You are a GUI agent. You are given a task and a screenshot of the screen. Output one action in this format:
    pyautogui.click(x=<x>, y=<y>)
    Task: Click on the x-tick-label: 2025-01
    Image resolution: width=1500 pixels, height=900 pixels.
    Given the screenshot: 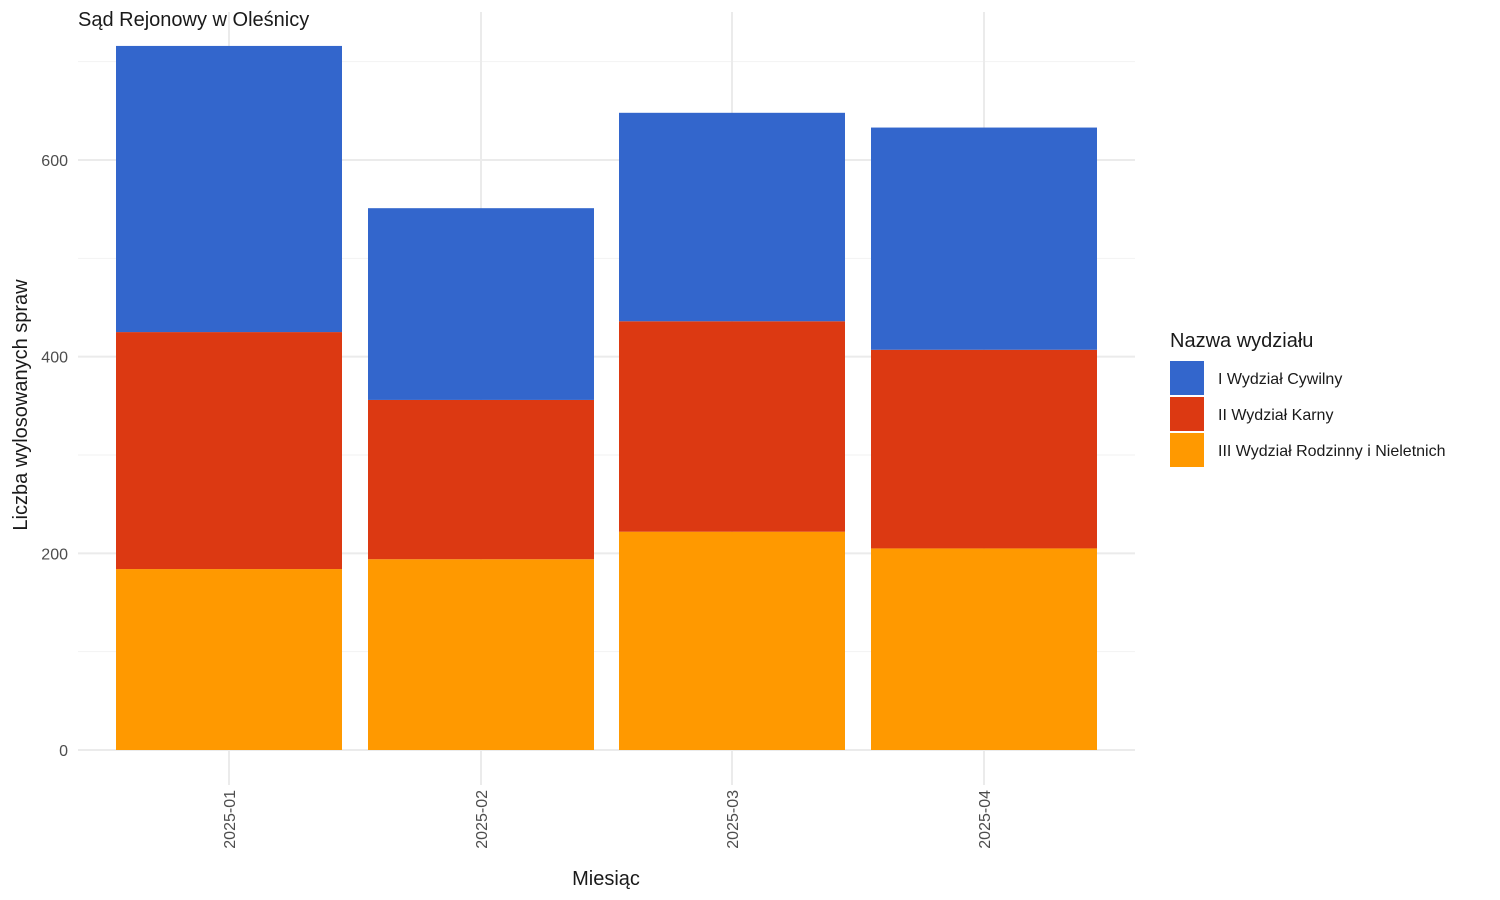 What is the action you would take?
    pyautogui.click(x=230, y=819)
    